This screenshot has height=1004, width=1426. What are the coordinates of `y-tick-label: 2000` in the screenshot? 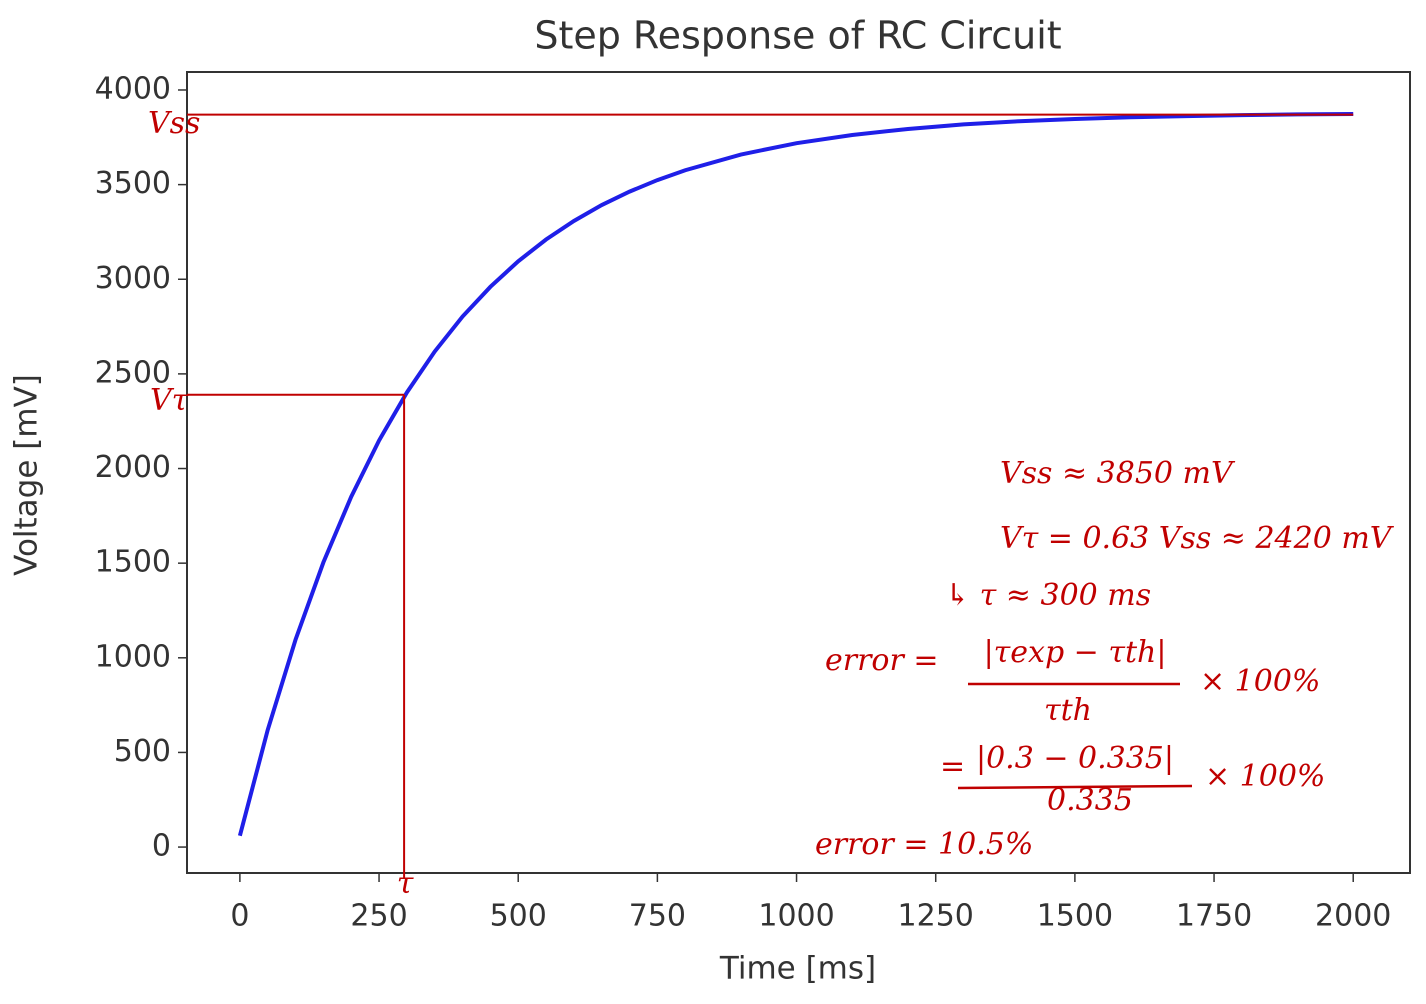 It's located at (133, 467).